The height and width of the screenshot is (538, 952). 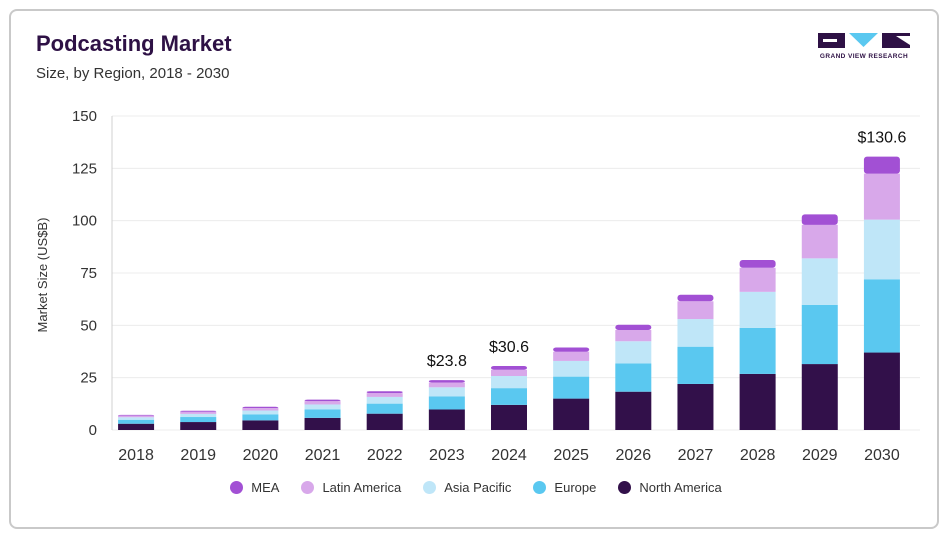 What do you see at coordinates (819, 241) in the screenshot?
I see `bar-latin-america-2029` at bounding box center [819, 241].